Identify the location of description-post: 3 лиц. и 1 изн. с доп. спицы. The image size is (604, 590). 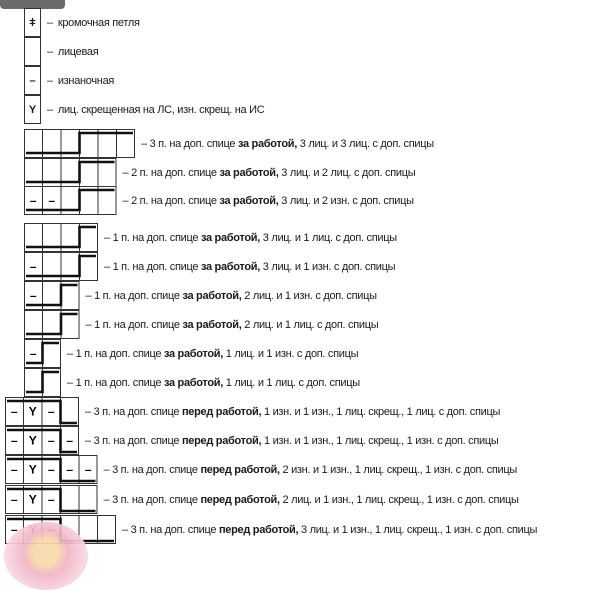
(329, 266).